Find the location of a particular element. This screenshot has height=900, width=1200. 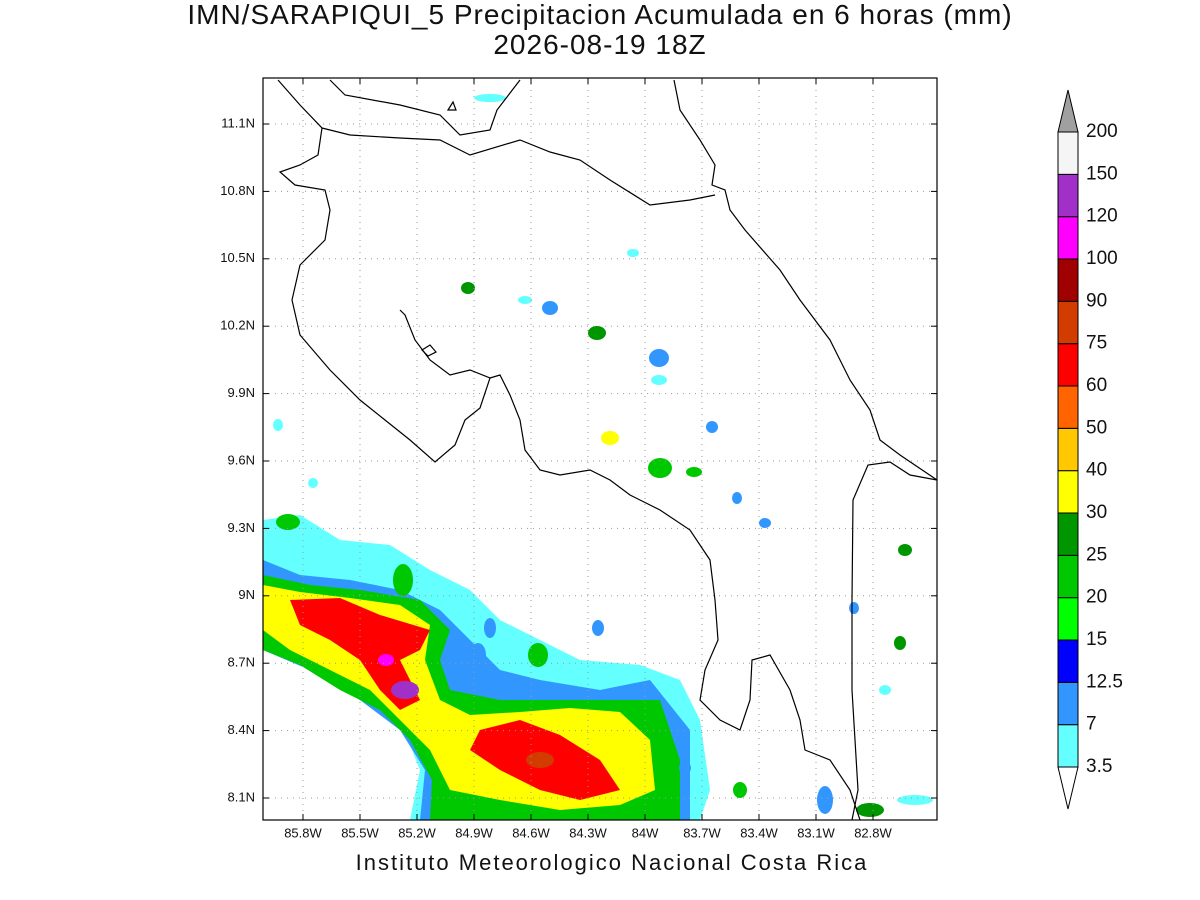

legend-label: 50 is located at coordinates (1096, 427).